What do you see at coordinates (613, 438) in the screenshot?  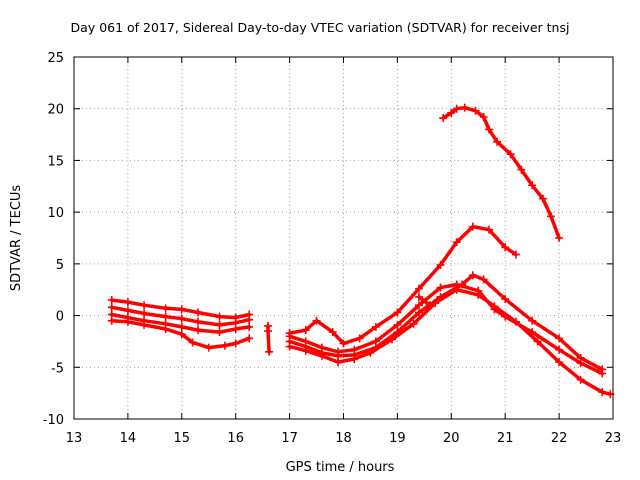 I see `x-tick-label: 23` at bounding box center [613, 438].